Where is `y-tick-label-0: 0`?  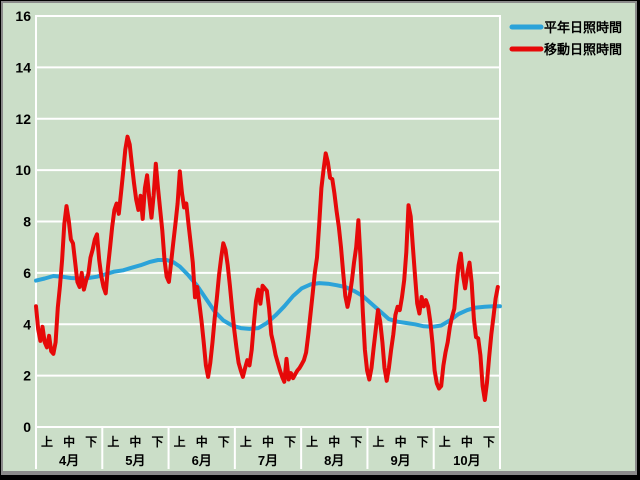 y-tick-label-0: 0 is located at coordinates (27, 427).